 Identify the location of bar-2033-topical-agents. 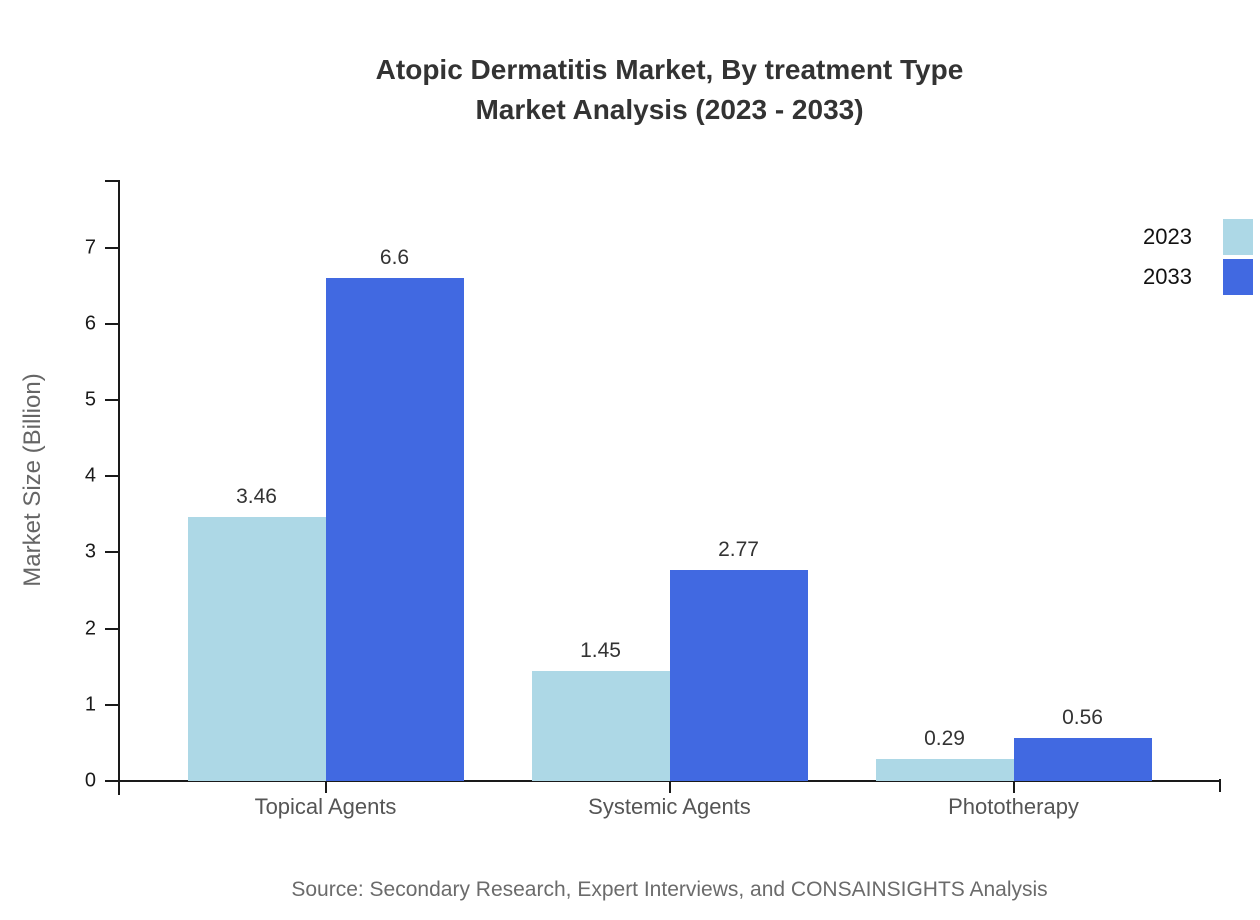
(394, 529).